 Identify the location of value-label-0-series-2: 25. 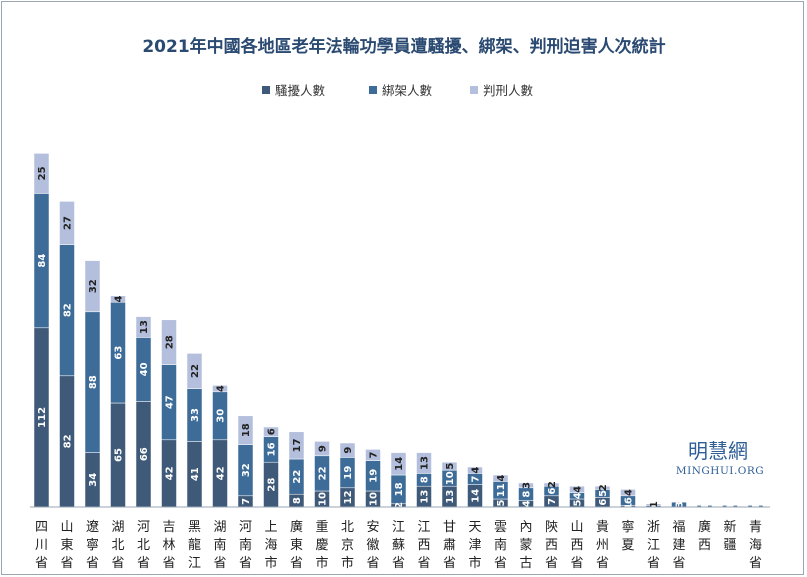
(42, 173).